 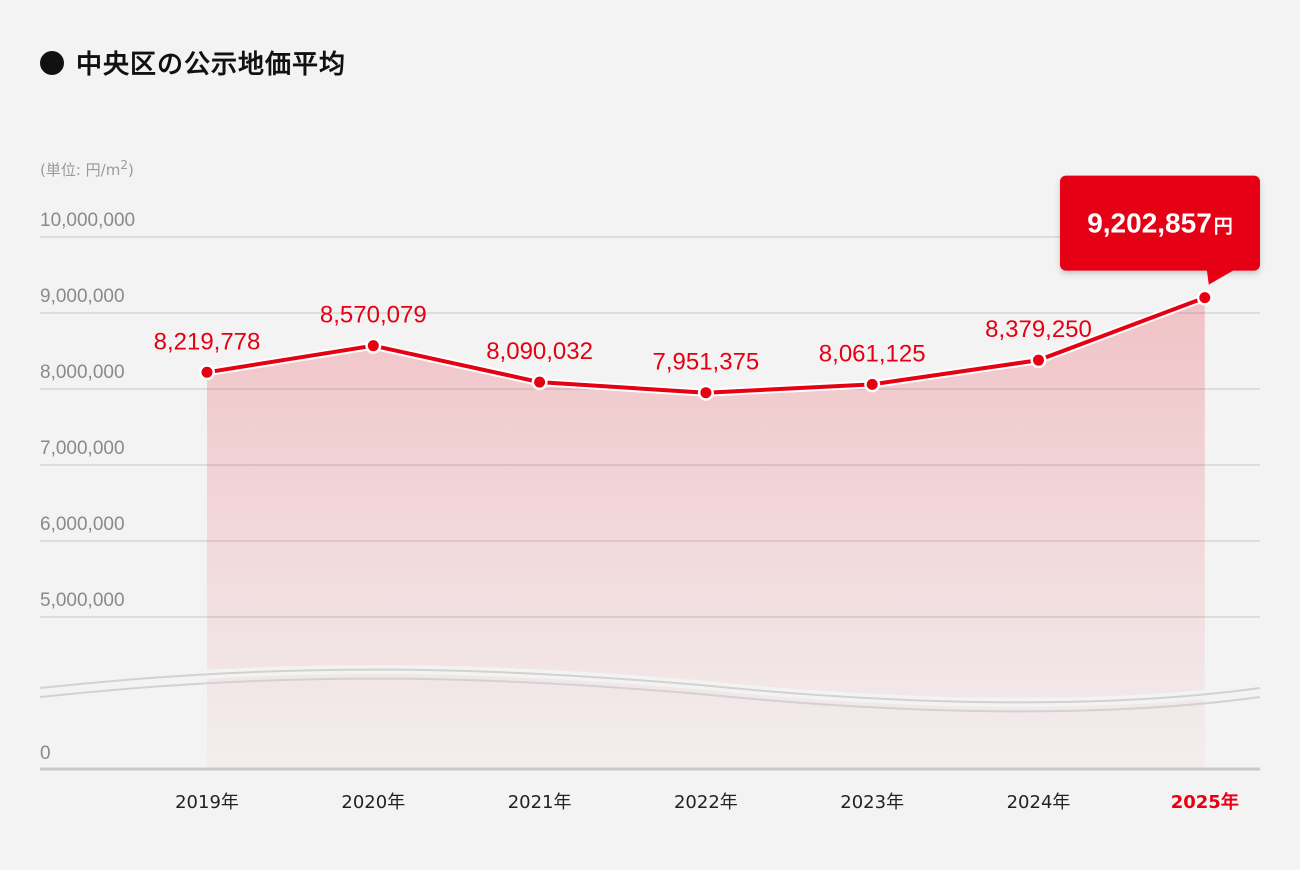 I want to click on y-tick-label: 0, so click(x=45, y=753).